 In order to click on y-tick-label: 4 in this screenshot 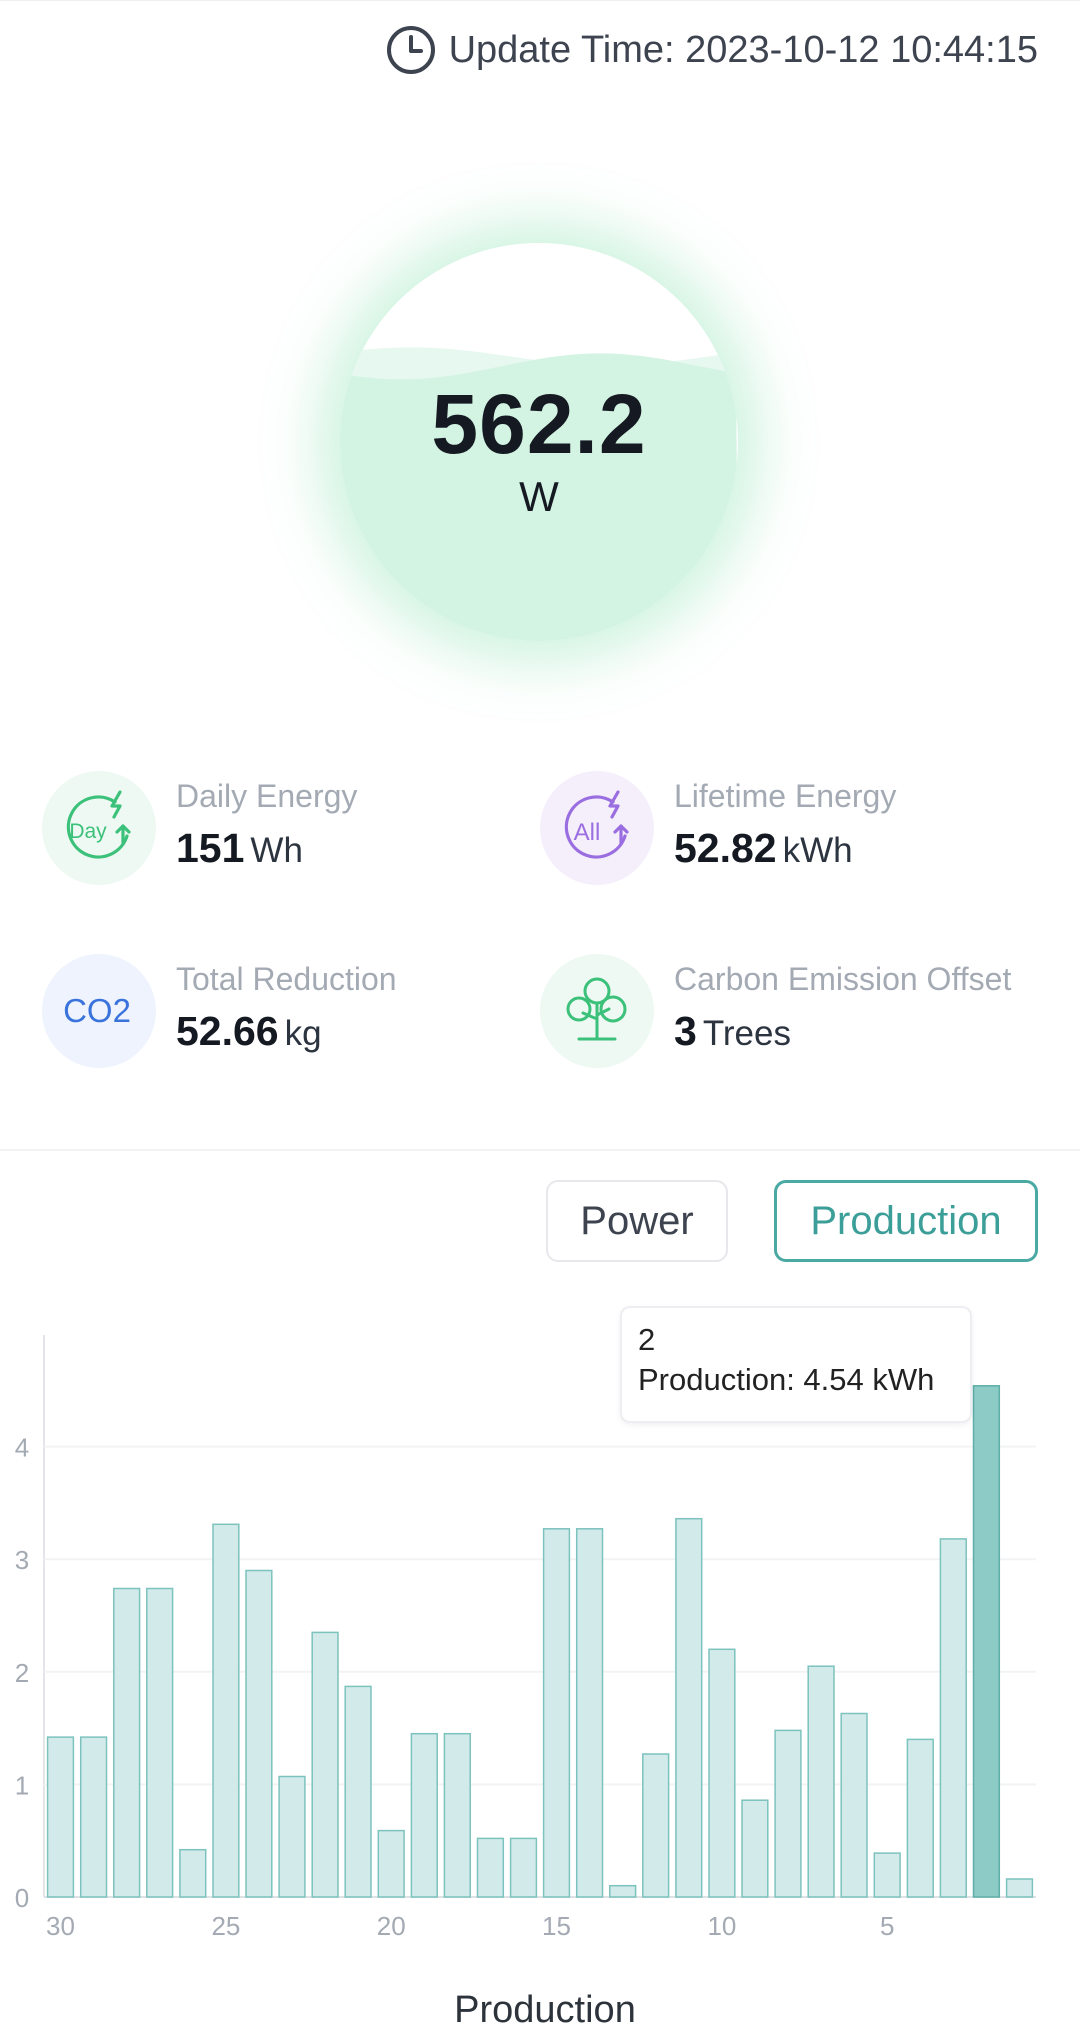, I will do `click(22, 1448)`.